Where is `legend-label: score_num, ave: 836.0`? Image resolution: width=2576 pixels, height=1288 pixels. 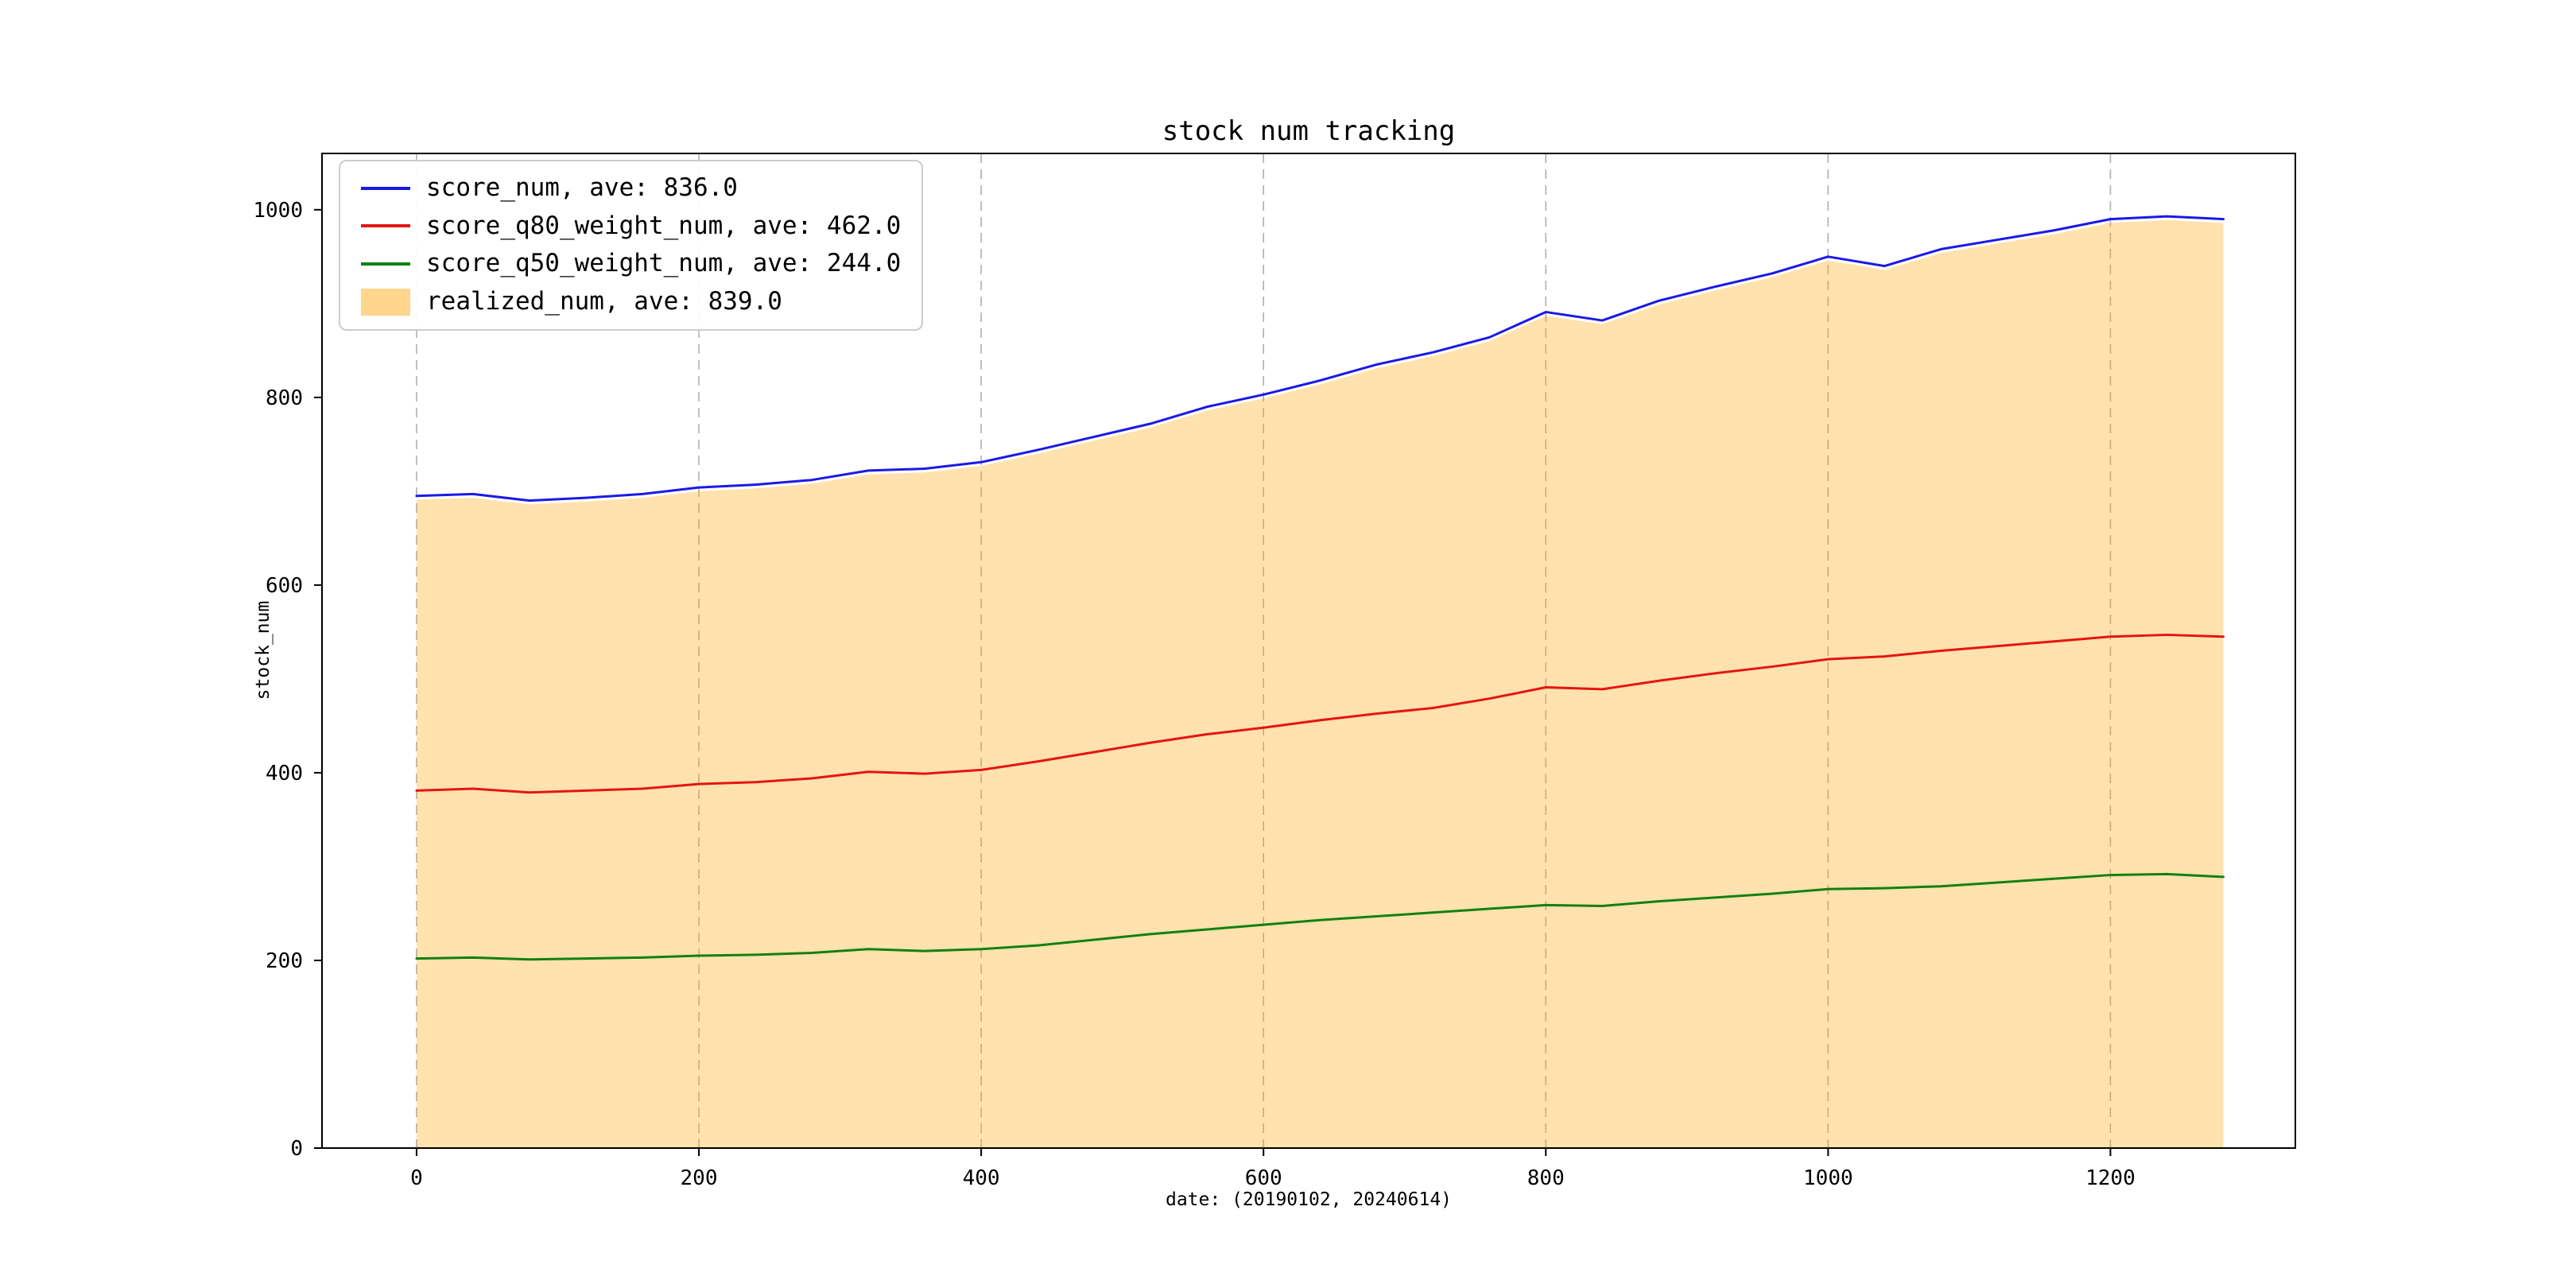
legend-label: score_num, ave: 836.0 is located at coordinates (582, 187).